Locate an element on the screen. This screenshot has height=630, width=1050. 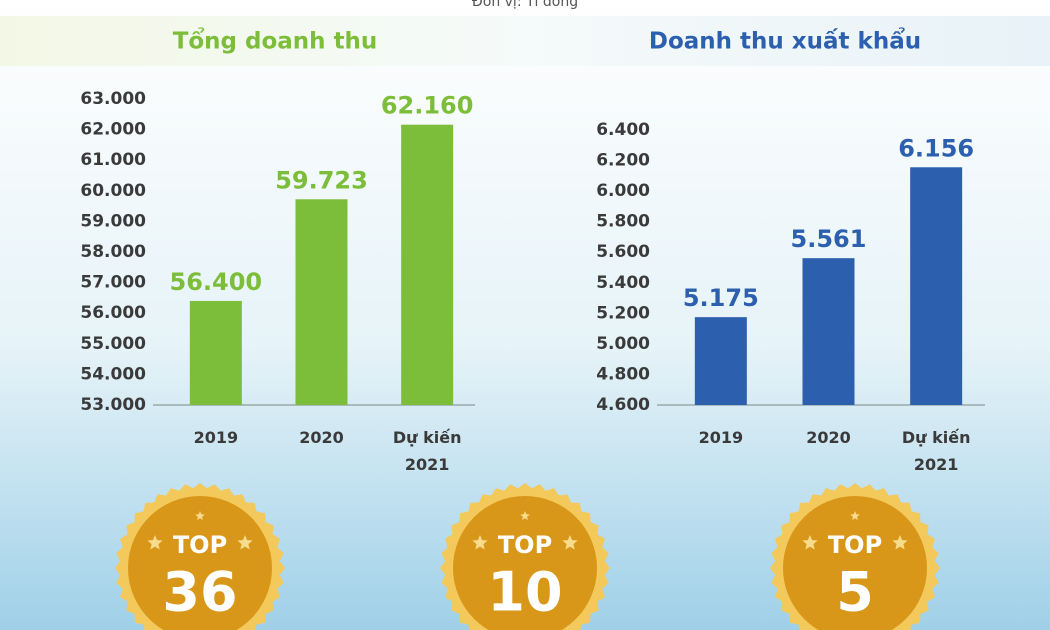
y-tick-label: 5.400 is located at coordinates (623, 283).